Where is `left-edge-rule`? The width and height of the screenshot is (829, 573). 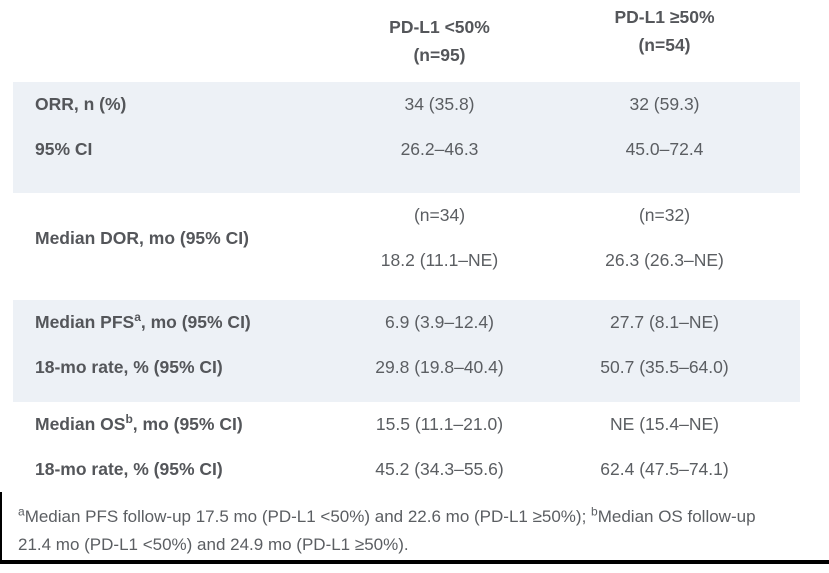 left-edge-rule is located at coordinates (1, 526).